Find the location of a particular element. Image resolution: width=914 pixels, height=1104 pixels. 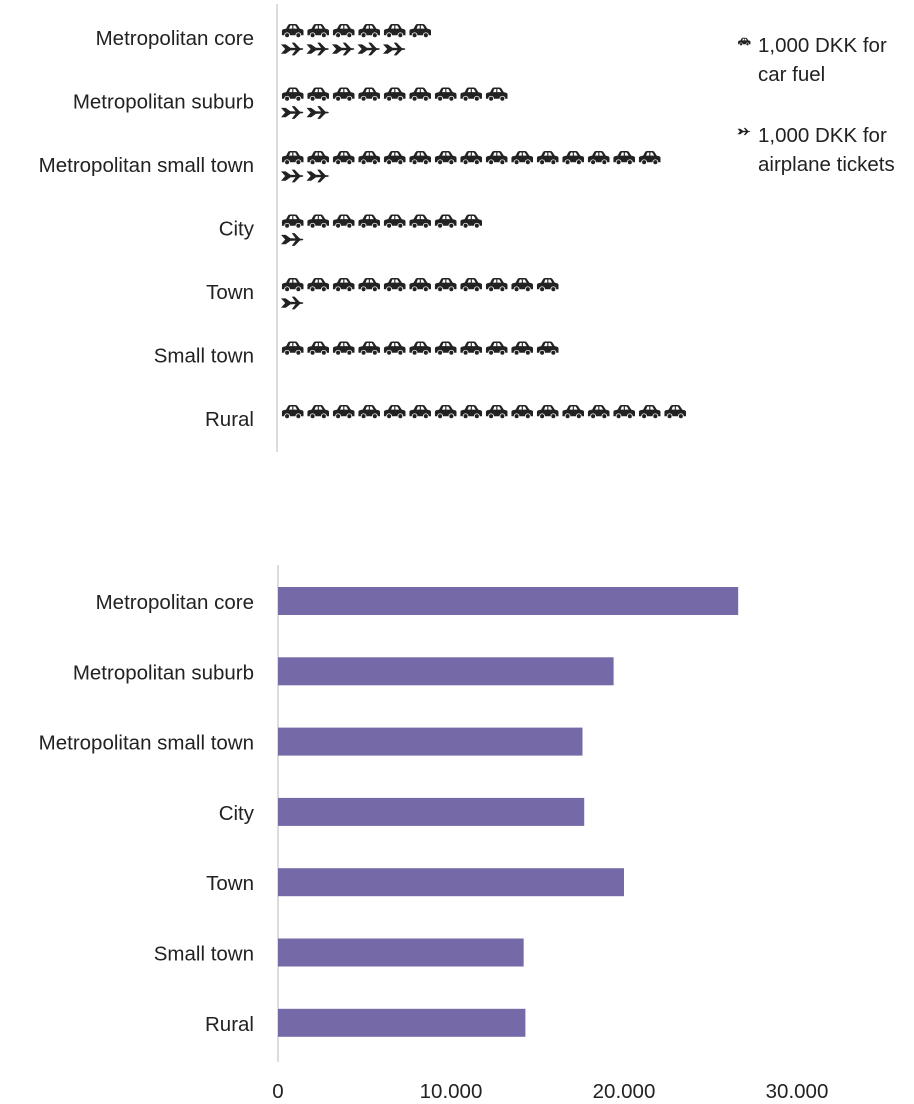

x-tick-label: 0 is located at coordinates (277, 1091).